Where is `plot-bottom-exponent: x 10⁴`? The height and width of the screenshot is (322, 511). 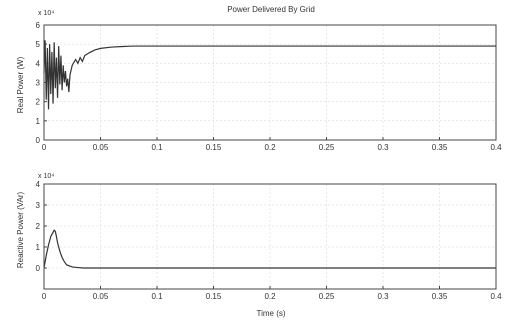 plot-bottom-exponent: x 10⁴ is located at coordinates (46, 176).